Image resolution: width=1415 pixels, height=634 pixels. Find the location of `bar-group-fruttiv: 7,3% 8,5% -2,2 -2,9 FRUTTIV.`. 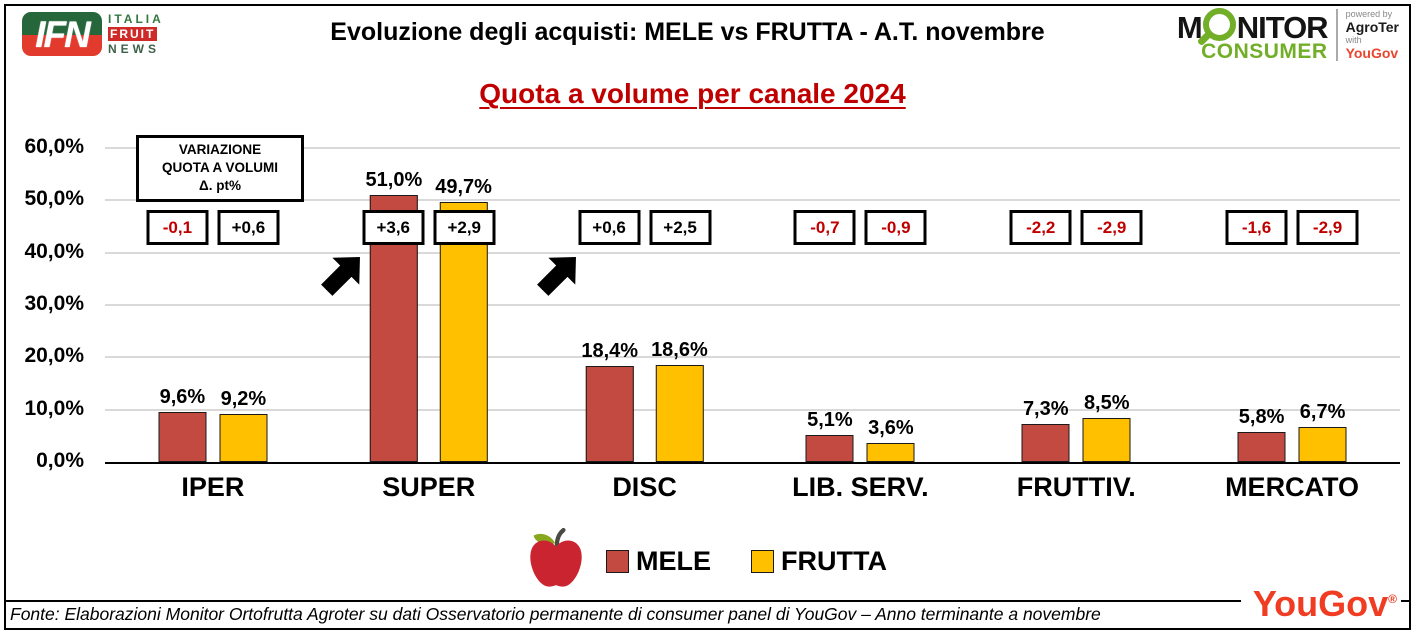

bar-group-fruttiv: 7,3% 8,5% -2,2 -2,9 FRUTTIV. is located at coordinates (1076, 325).